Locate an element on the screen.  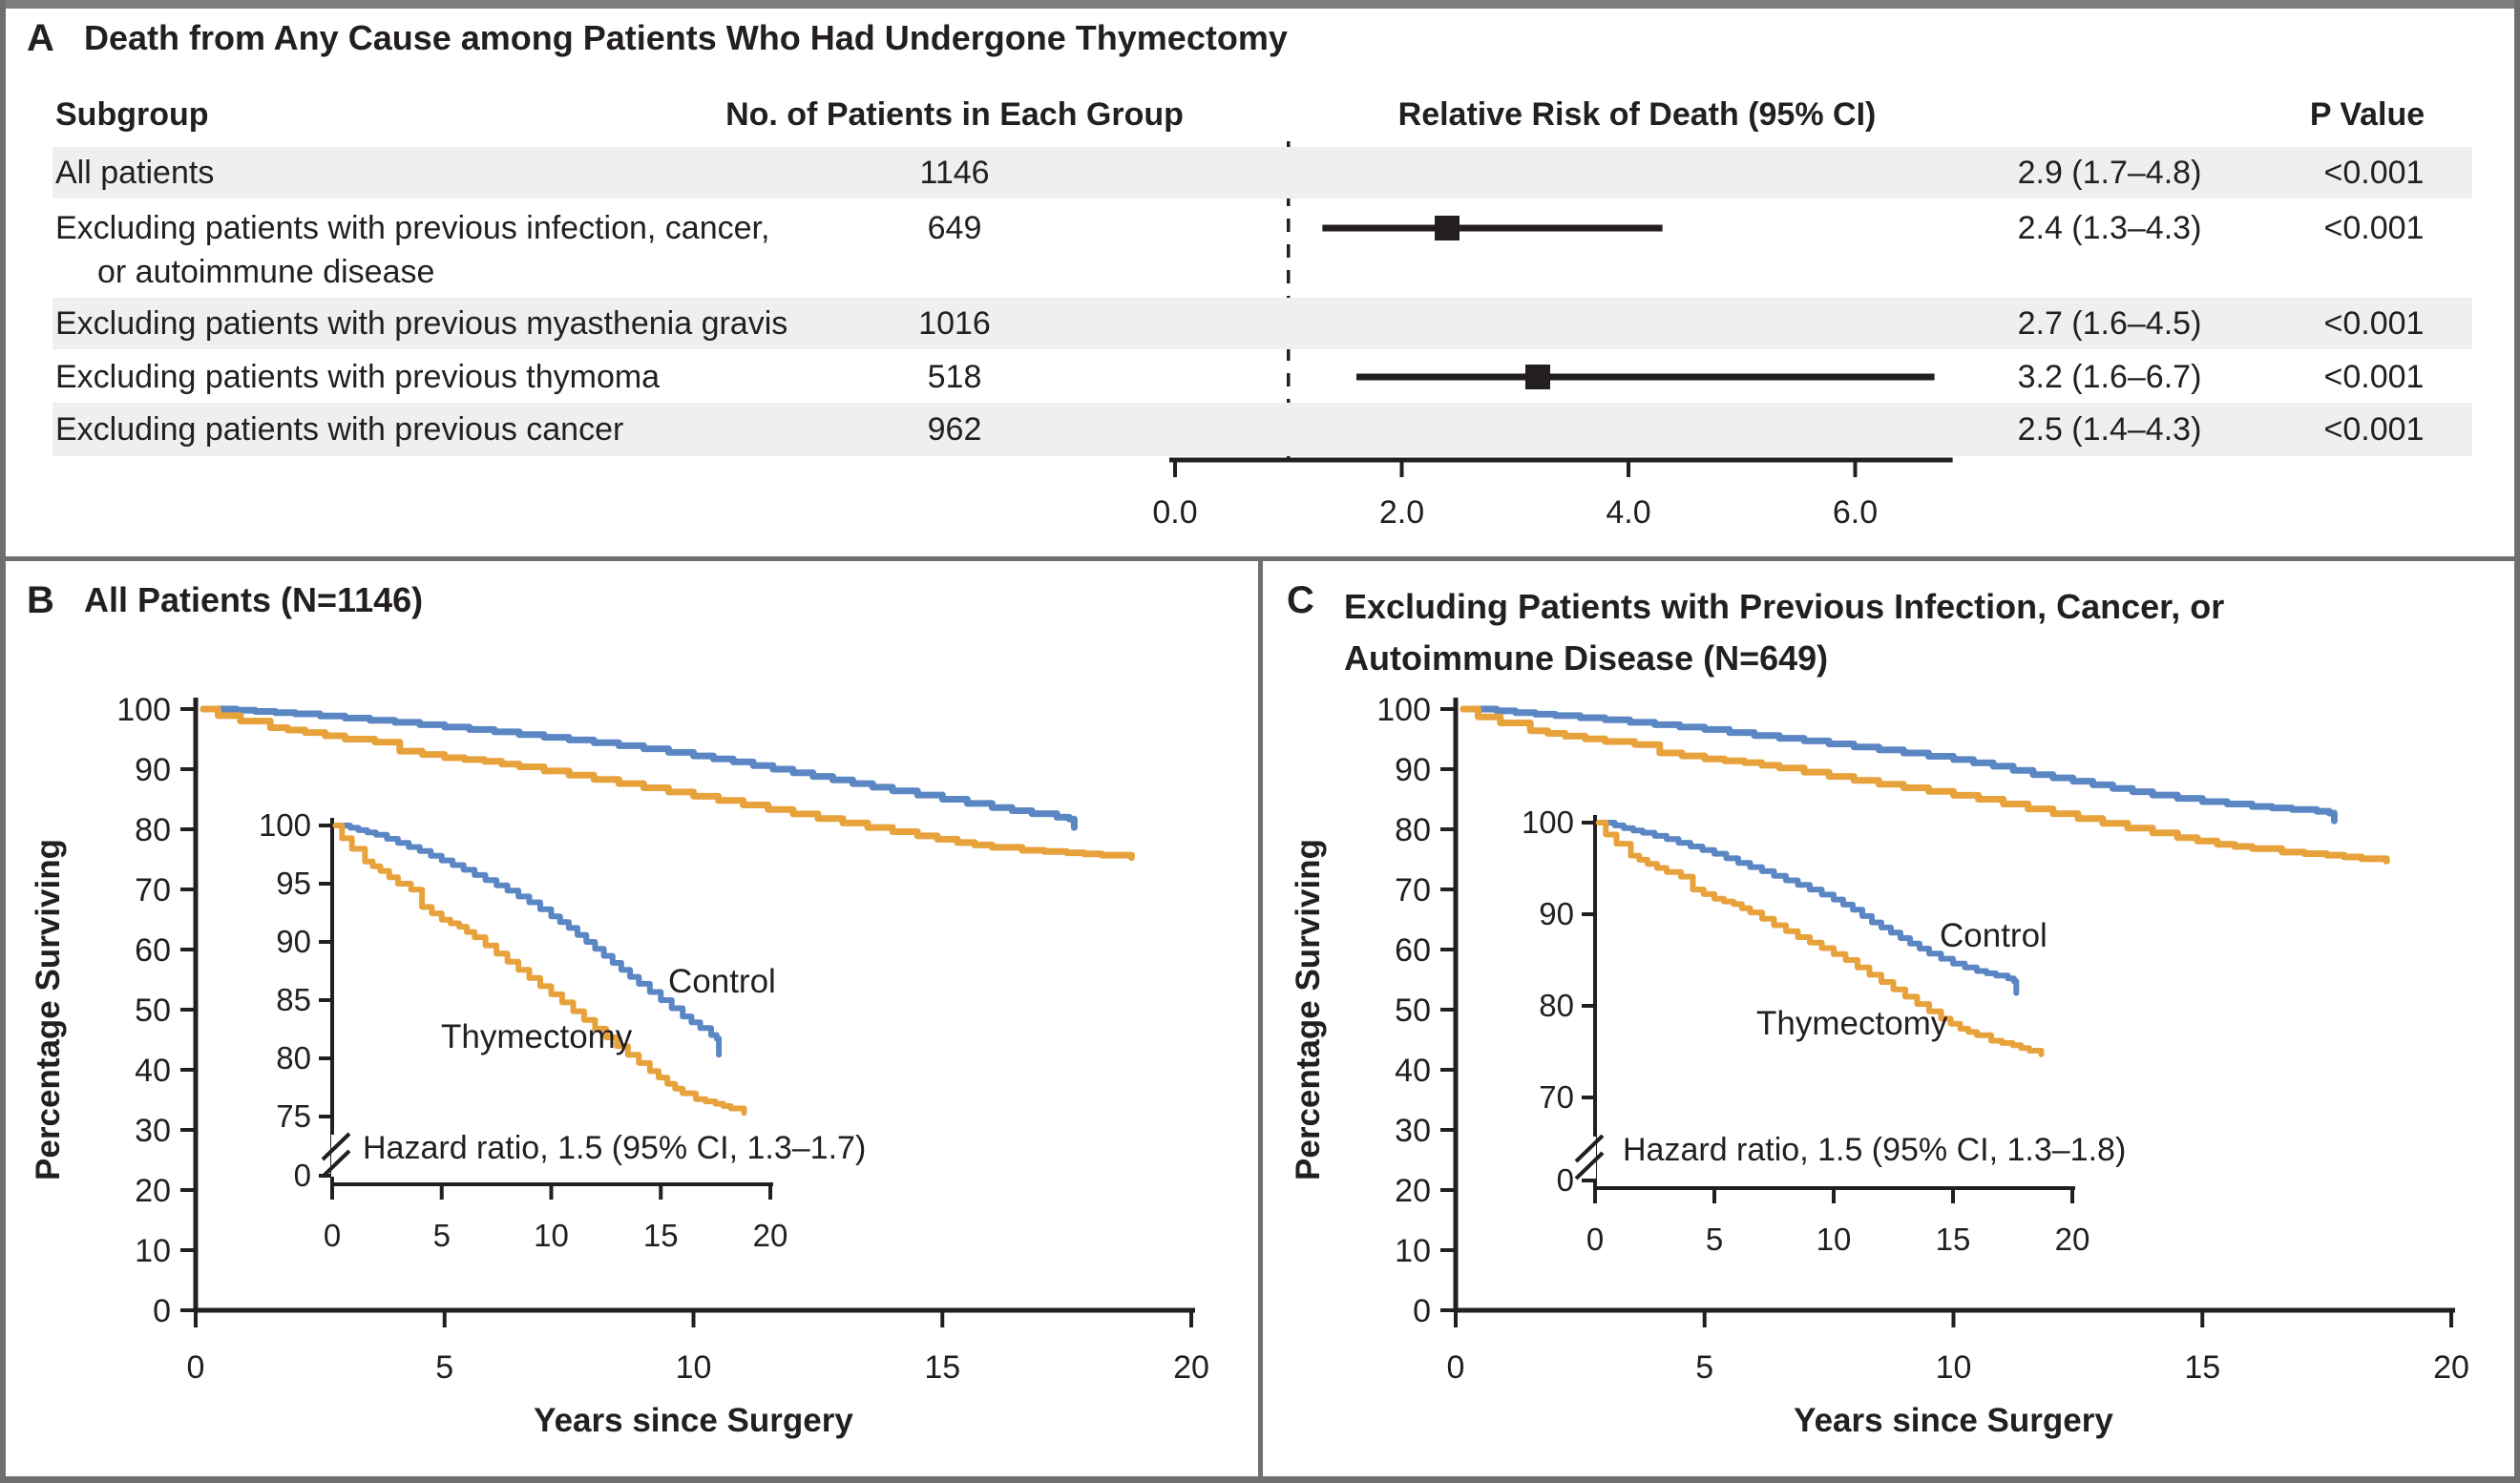
estimate-value: 2.9 (1.7–4.8) is located at coordinates (2110, 173).